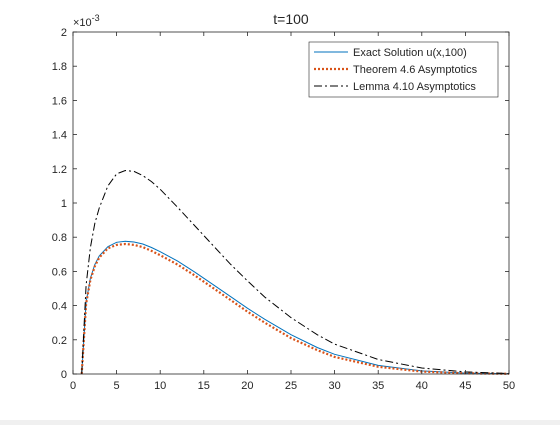  What do you see at coordinates (414, 87) in the screenshot?
I see `legend-label-3: Lemma 4.10 Asymptotics` at bounding box center [414, 87].